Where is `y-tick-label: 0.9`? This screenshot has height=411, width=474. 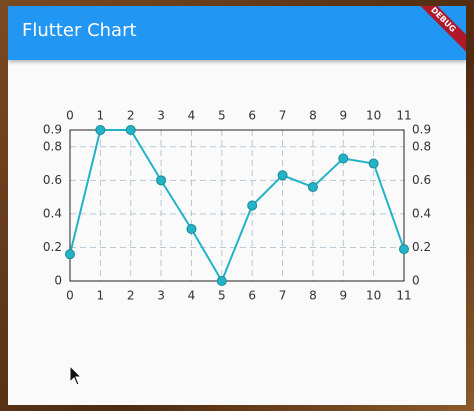
y-tick-label: 0.9 is located at coordinates (52, 130).